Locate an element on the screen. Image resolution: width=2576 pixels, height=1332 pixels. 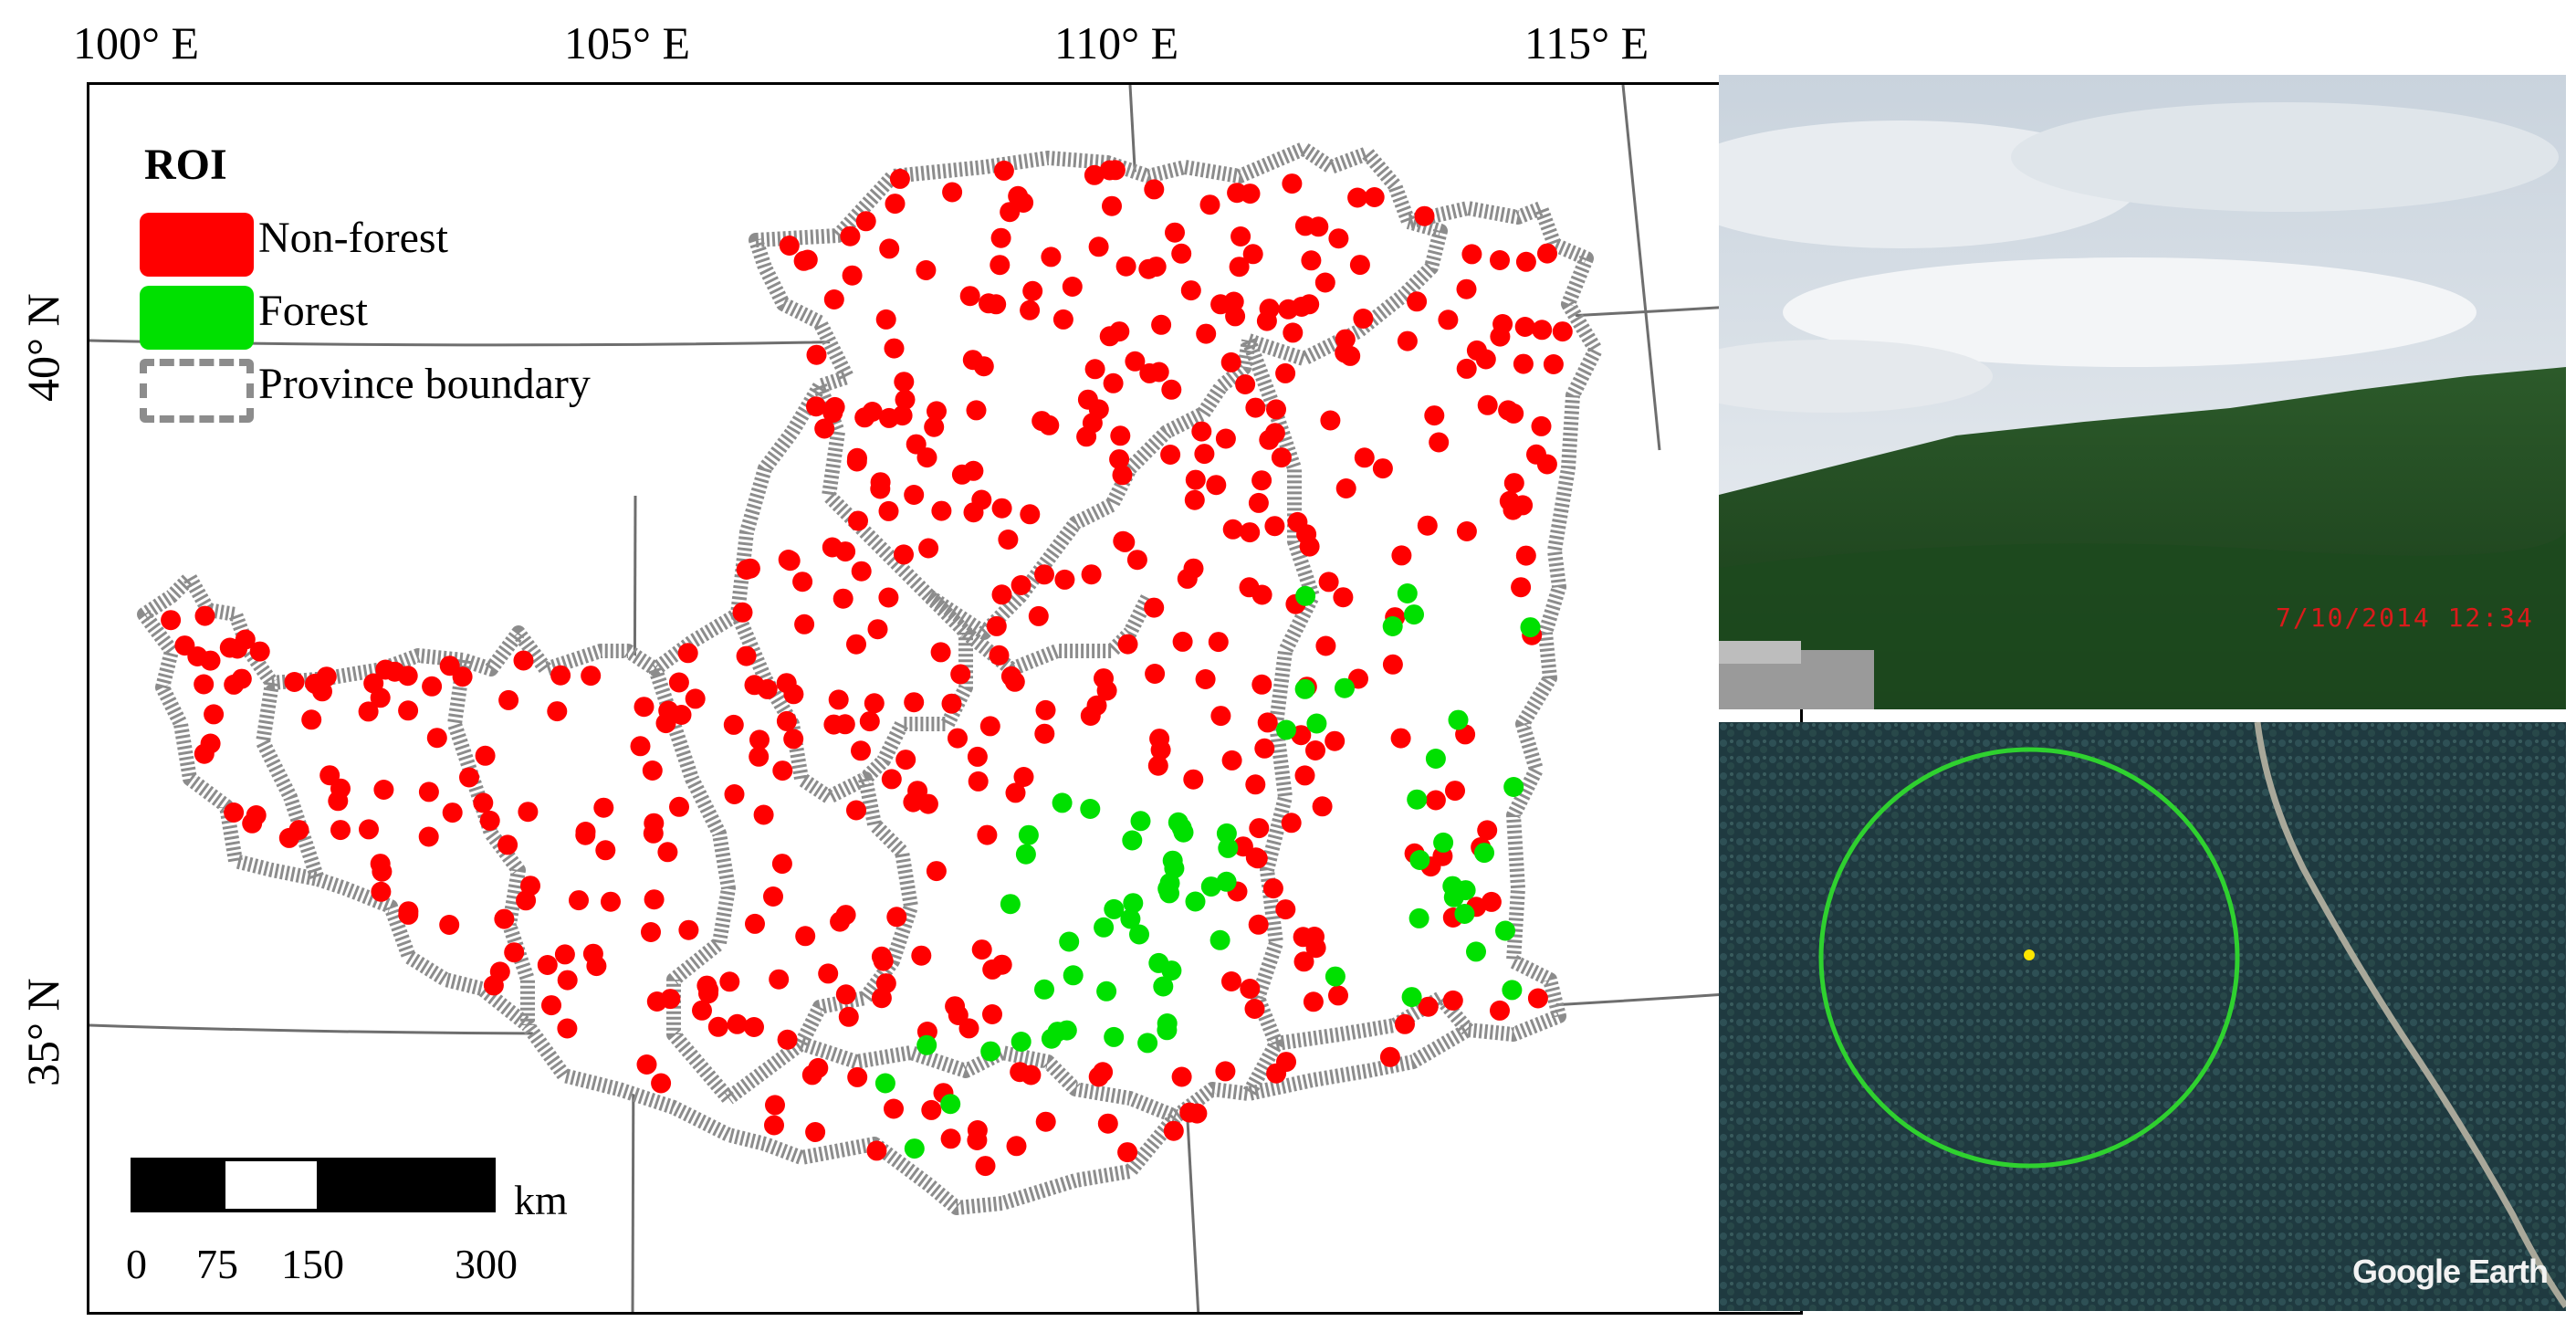
boundary-gansu-east is located at coordinates (988, 1080).